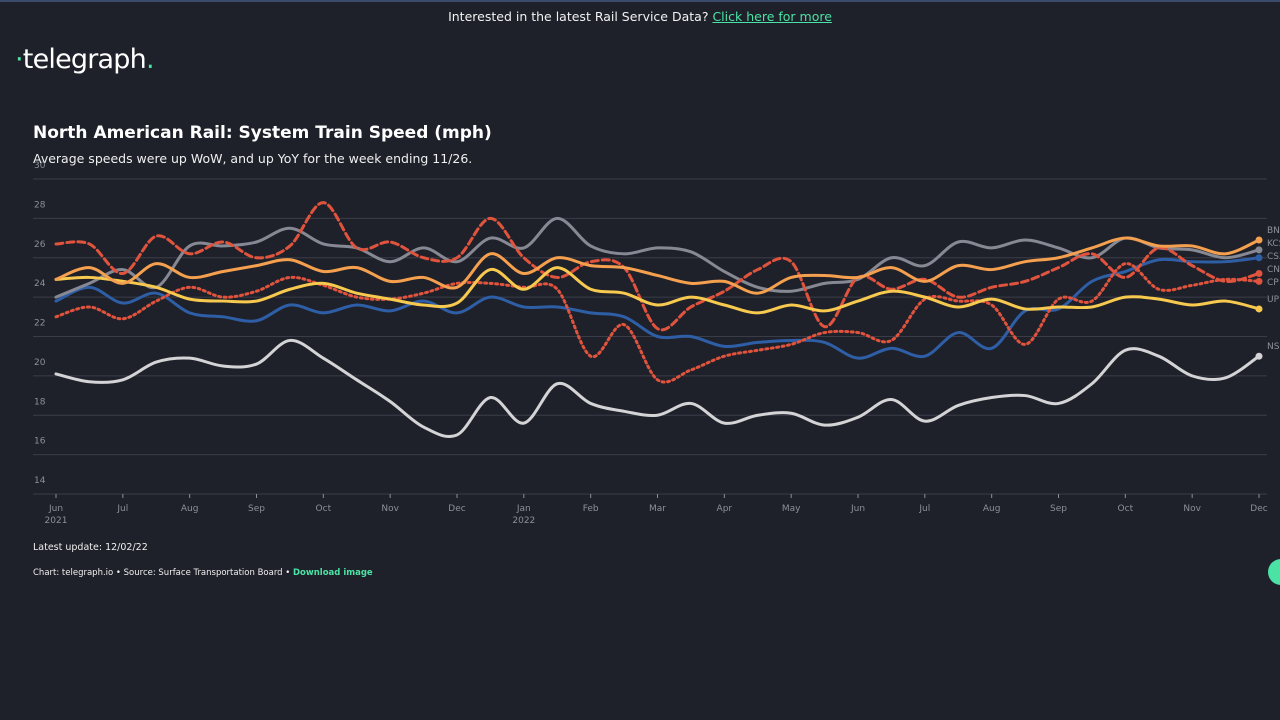  What do you see at coordinates (40, 481) in the screenshot?
I see `y-tick-label: 14` at bounding box center [40, 481].